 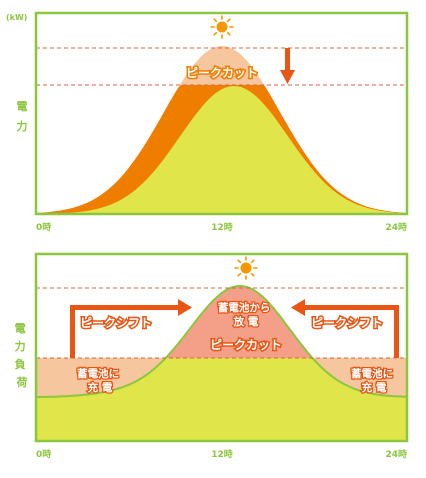 What do you see at coordinates (287, 66) in the screenshot?
I see `down-arrow-icon` at bounding box center [287, 66].